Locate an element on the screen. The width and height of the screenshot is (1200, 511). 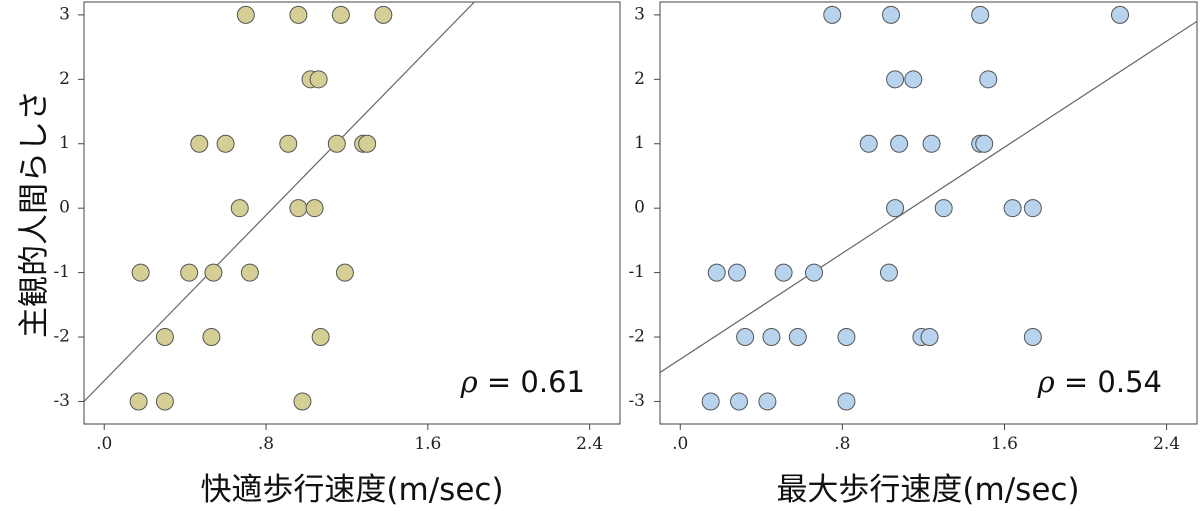
correlation-label: ρ = 0.54 is located at coordinates (1099, 382).